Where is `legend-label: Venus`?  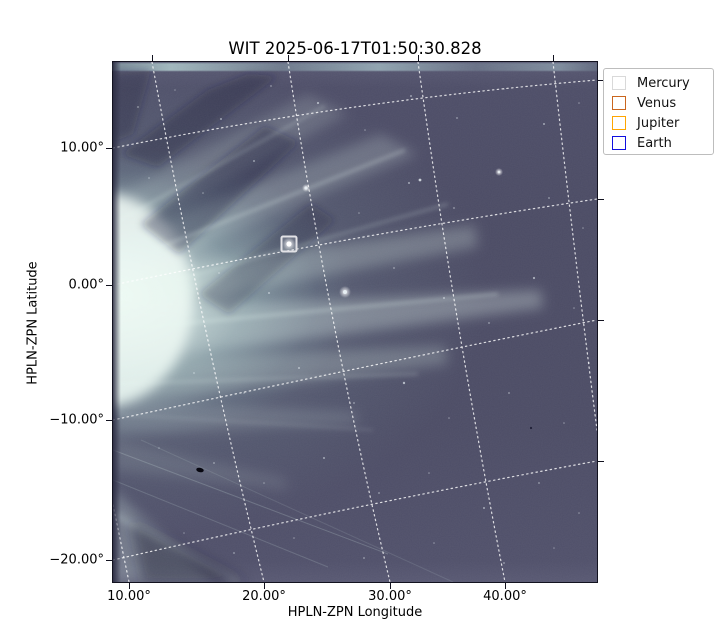
legend-label: Venus is located at coordinates (657, 103).